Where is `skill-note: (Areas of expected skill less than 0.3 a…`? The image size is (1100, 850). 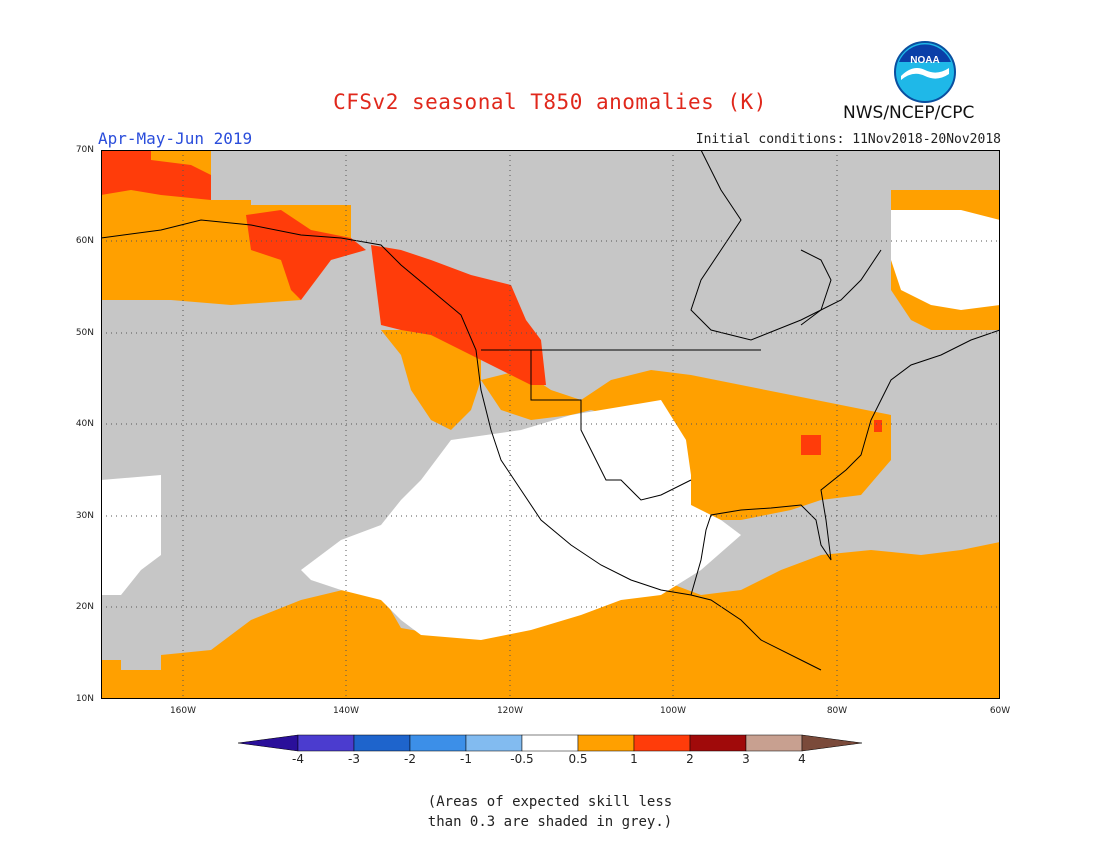
skill-note: (Areas of expected skill less than 0.3 a… is located at coordinates (550, 812).